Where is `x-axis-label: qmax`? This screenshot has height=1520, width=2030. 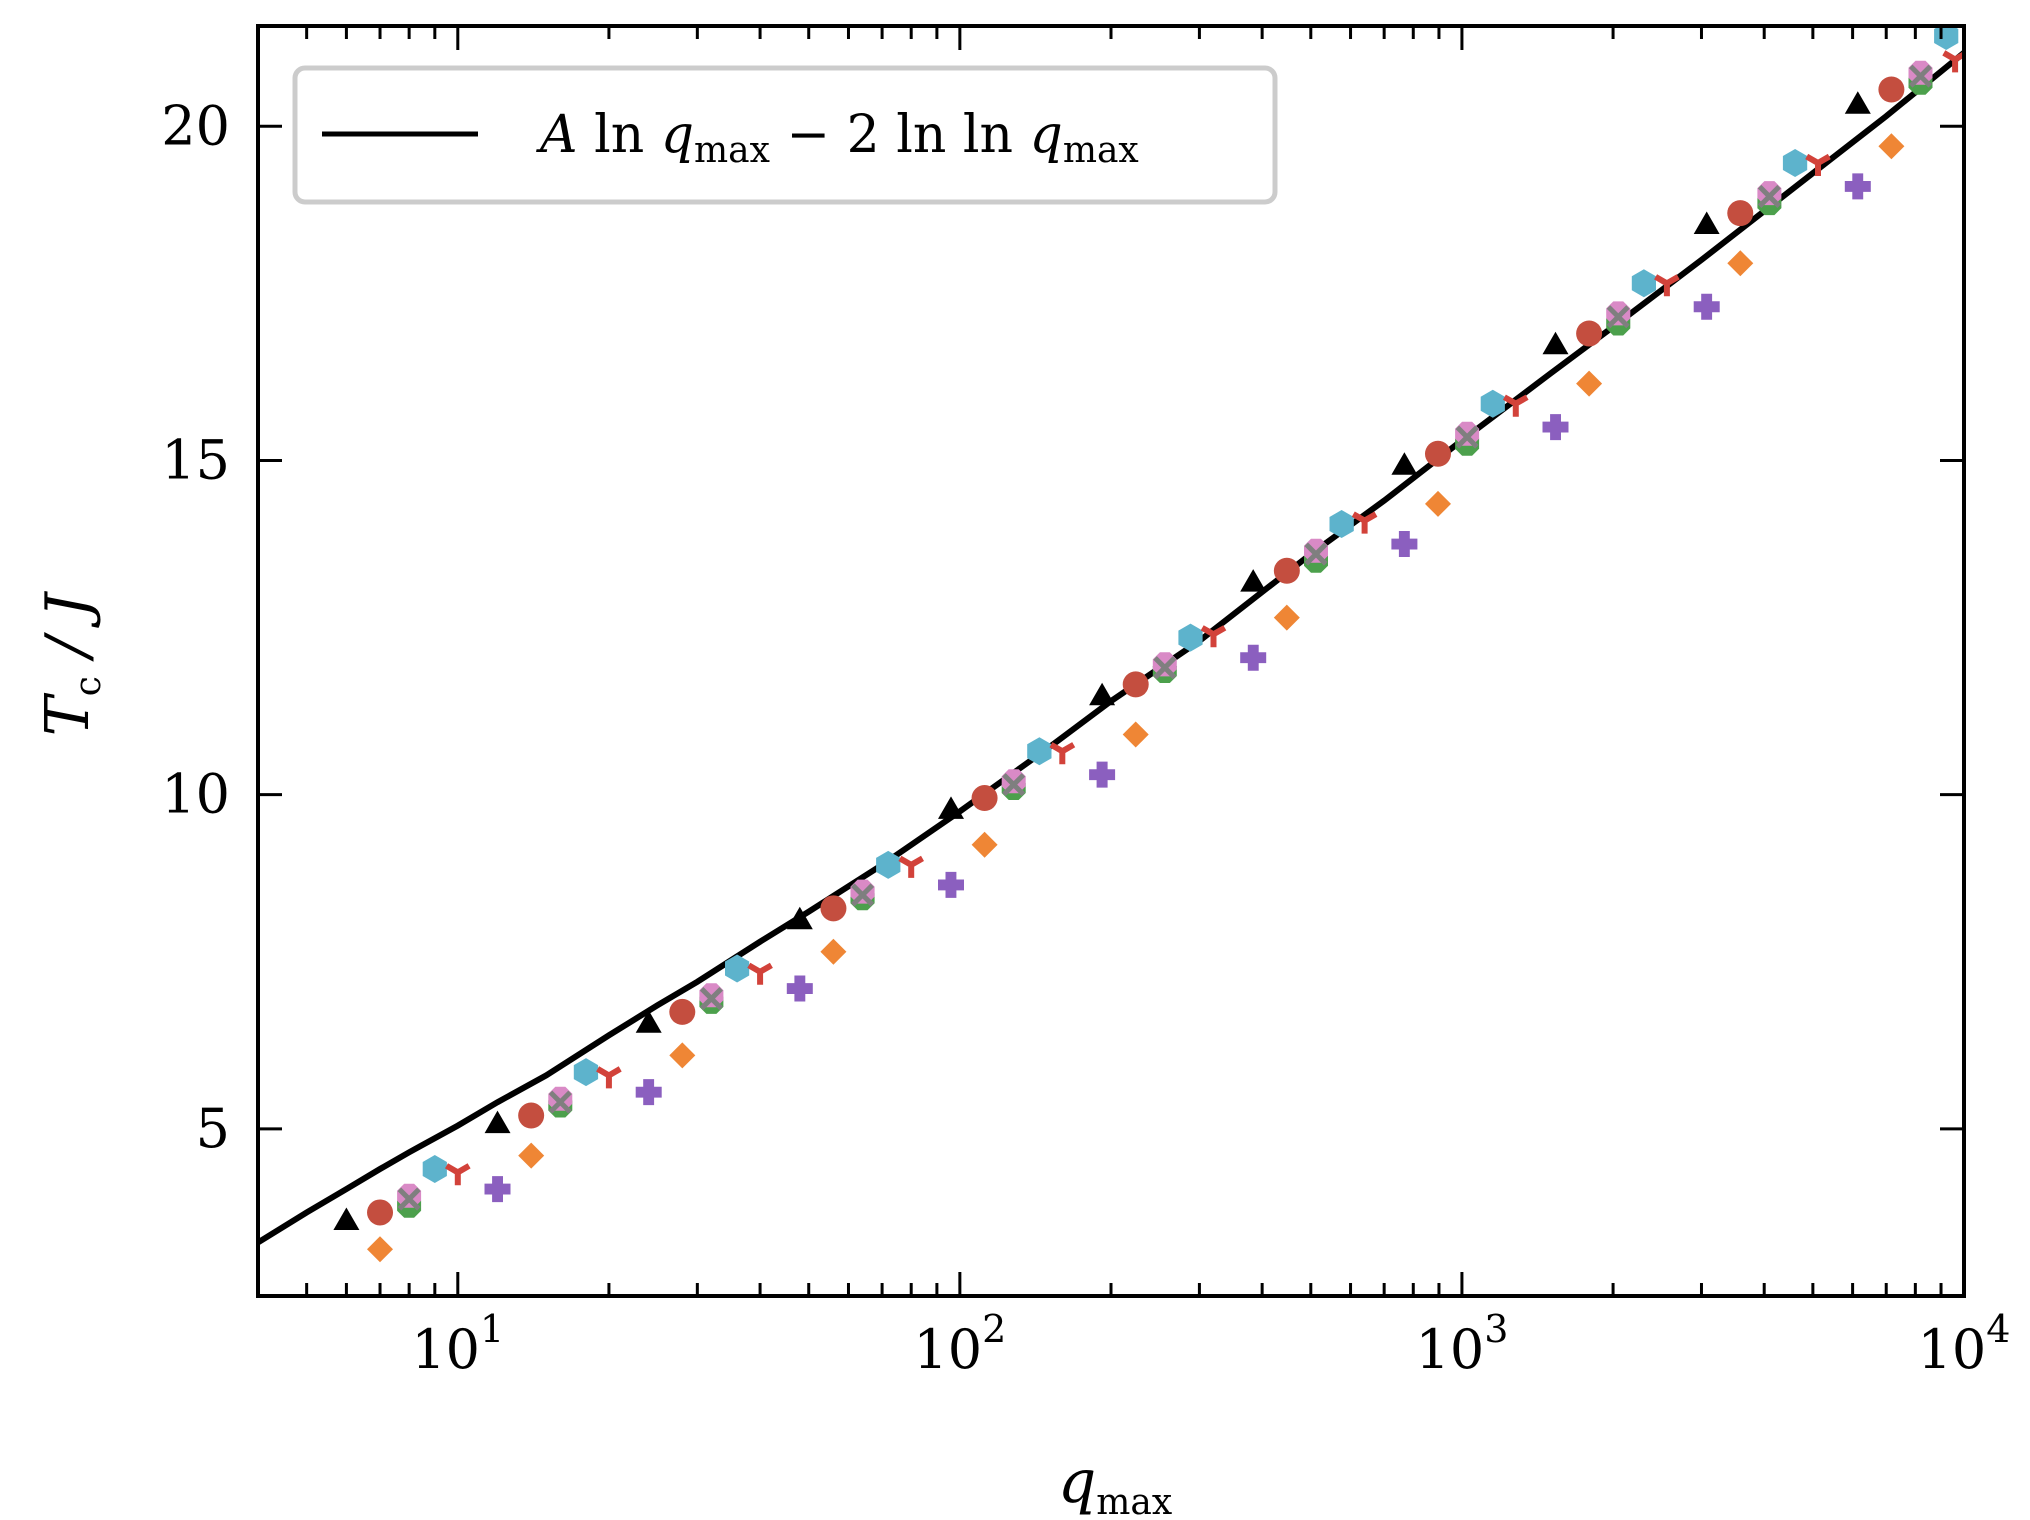
x-axis-label: qmax is located at coordinates (1115, 1483).